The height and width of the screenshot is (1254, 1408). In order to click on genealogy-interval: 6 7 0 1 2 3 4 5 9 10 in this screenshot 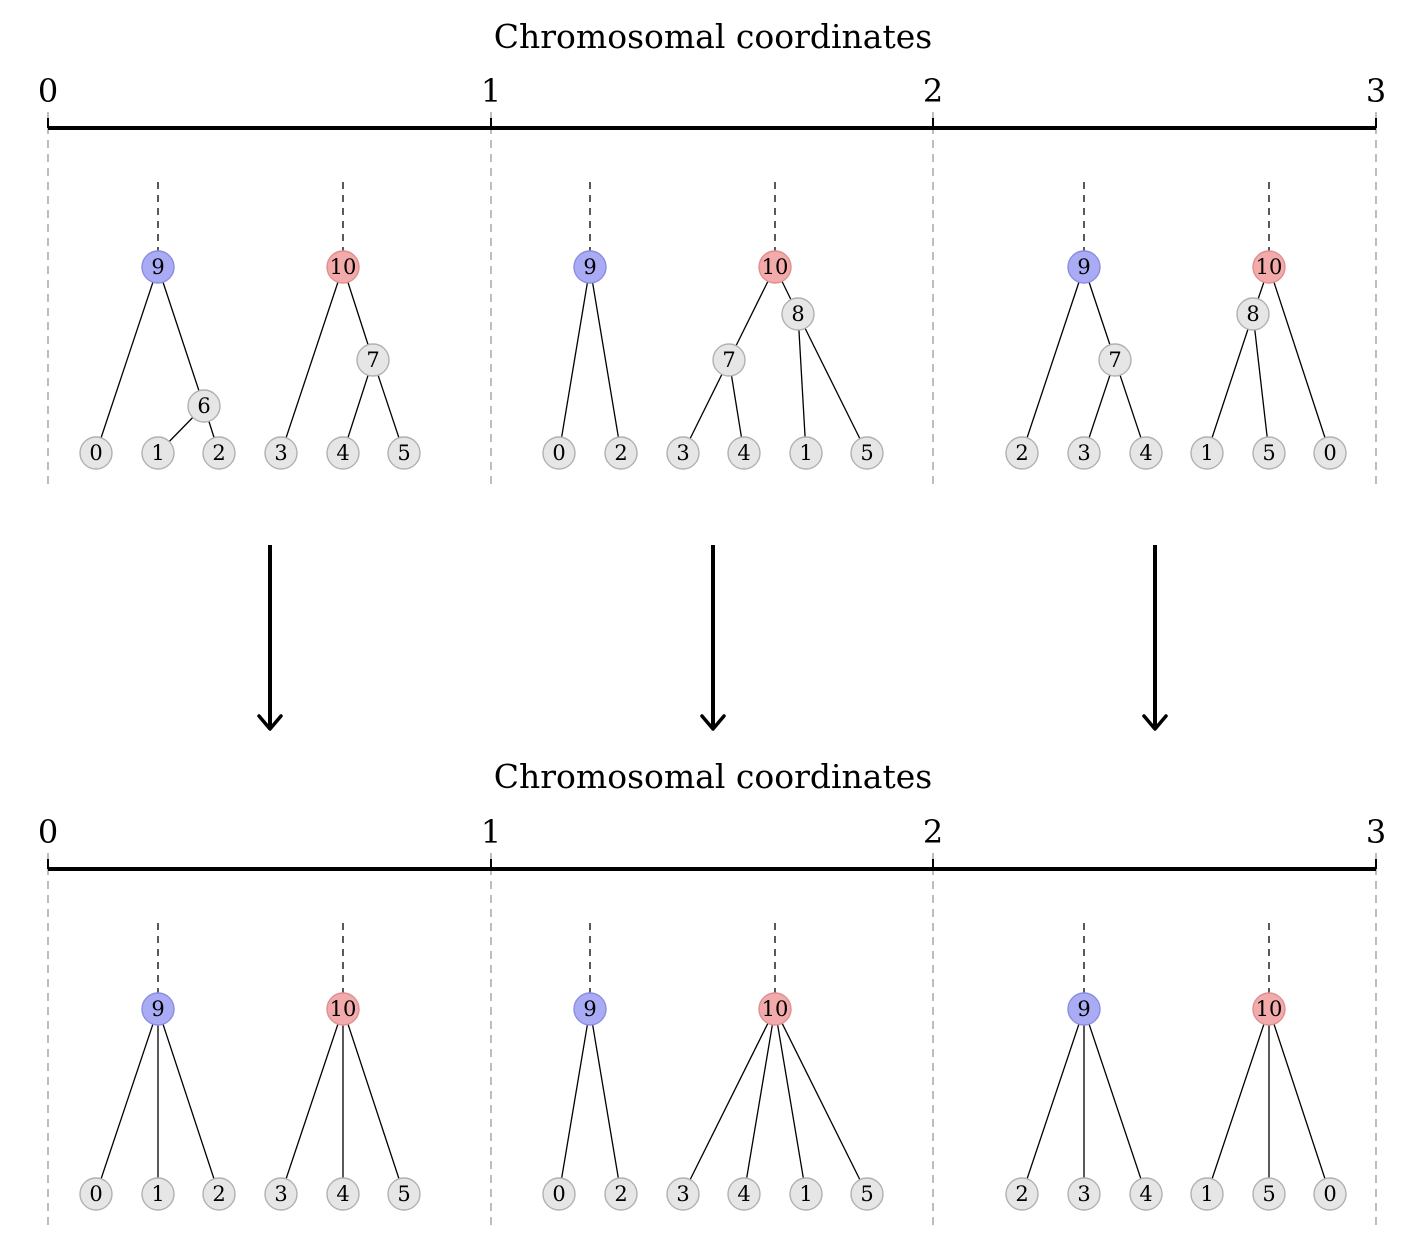, I will do `click(250, 326)`.